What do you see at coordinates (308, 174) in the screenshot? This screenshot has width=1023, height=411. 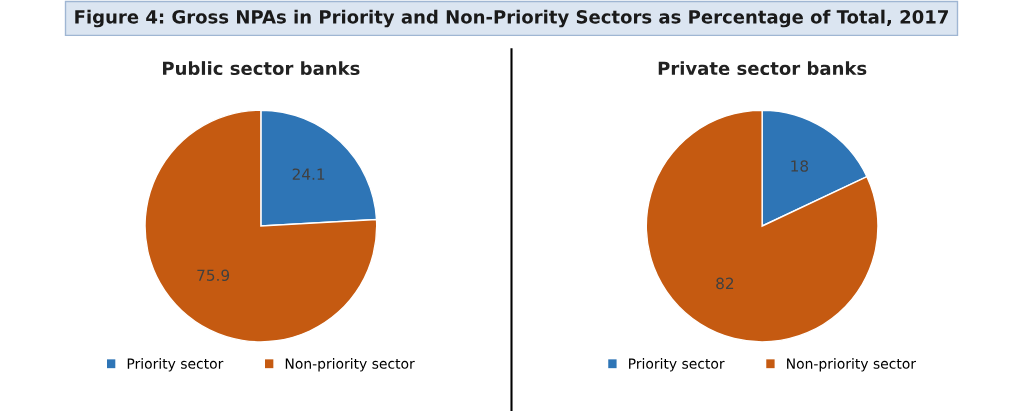 I see `data-label: 24.1` at bounding box center [308, 174].